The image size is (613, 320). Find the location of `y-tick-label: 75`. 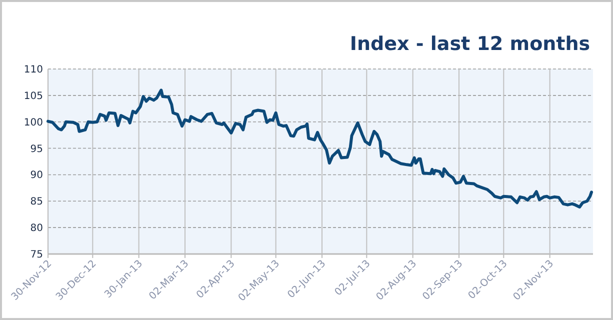

y-tick-label: 75 is located at coordinates (36, 255).